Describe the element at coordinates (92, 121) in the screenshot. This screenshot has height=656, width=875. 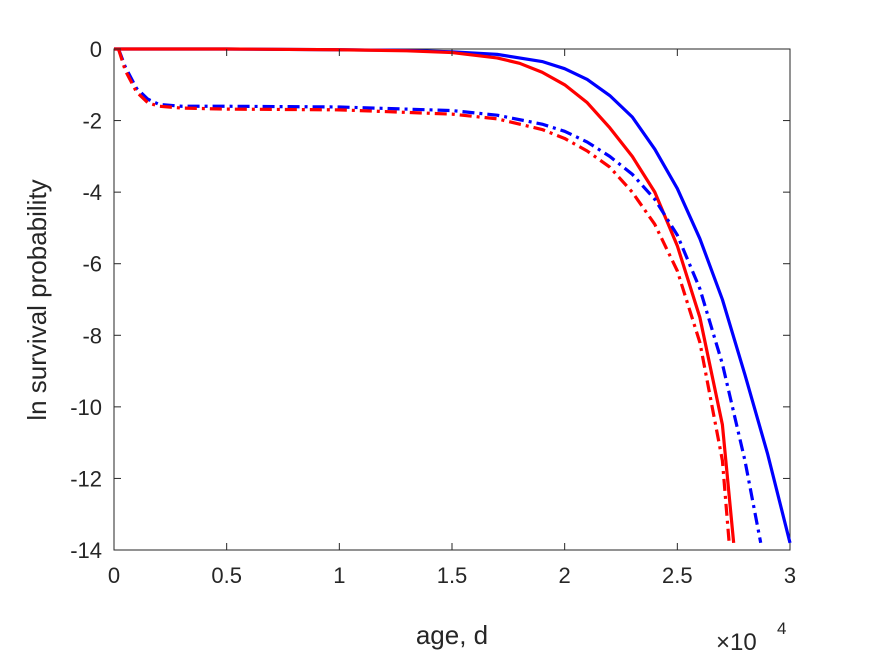
I see `y-tick-label: -2` at that location.